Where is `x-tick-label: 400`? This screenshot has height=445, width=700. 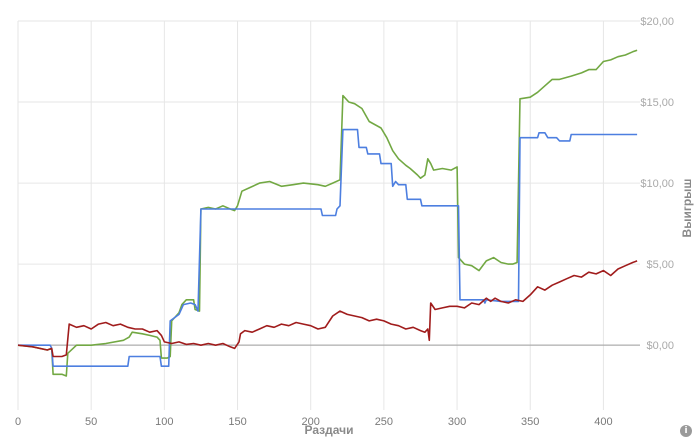
x-tick-label: 400 is located at coordinates (603, 422).